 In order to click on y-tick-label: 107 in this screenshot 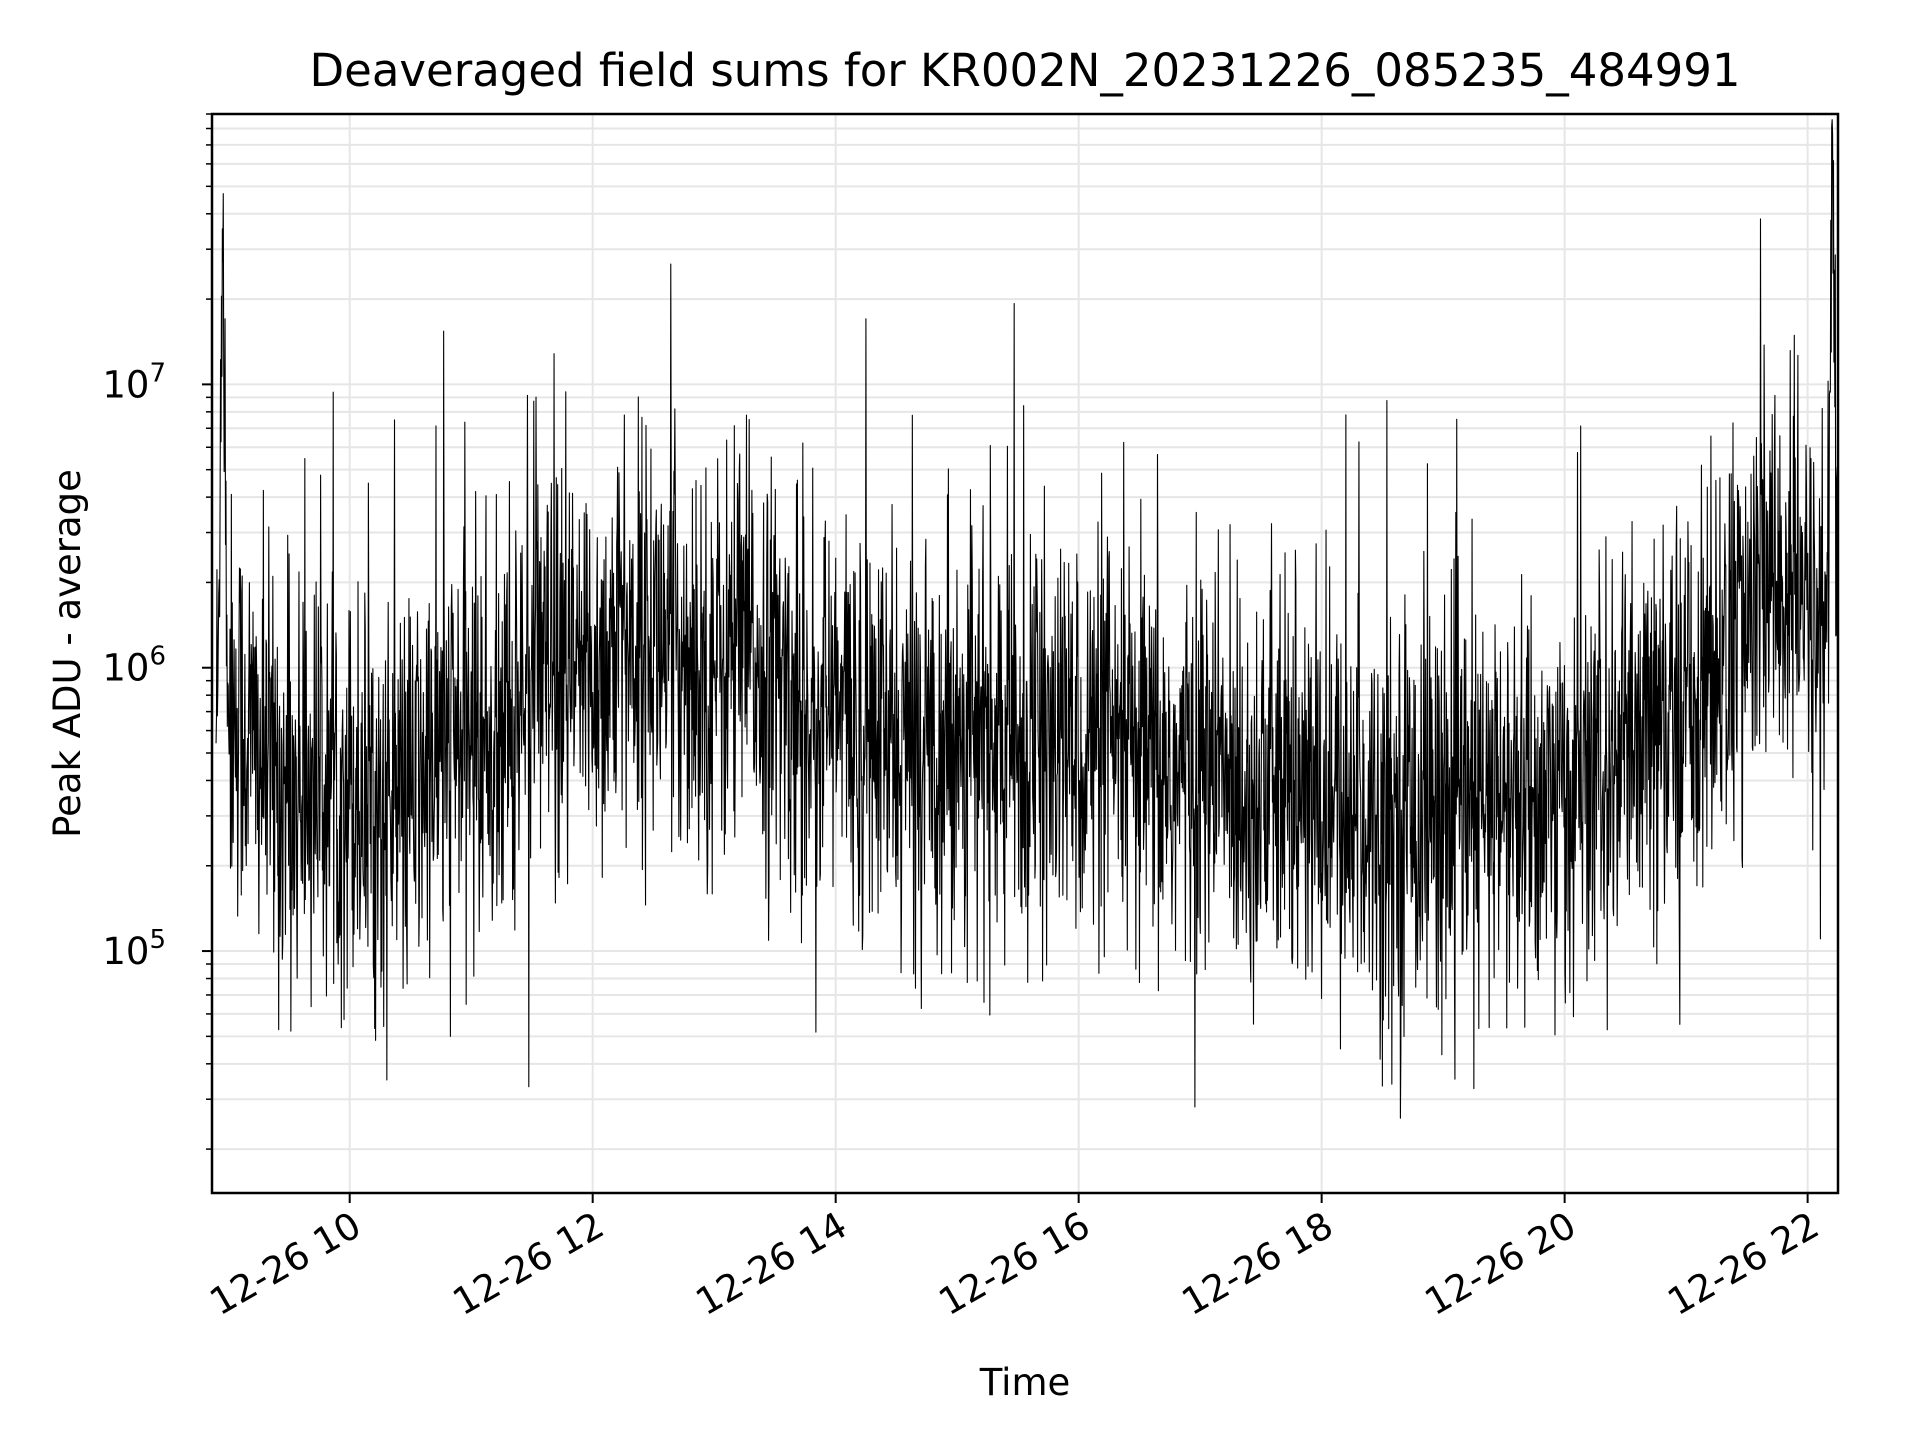, I will do `click(134, 382)`.